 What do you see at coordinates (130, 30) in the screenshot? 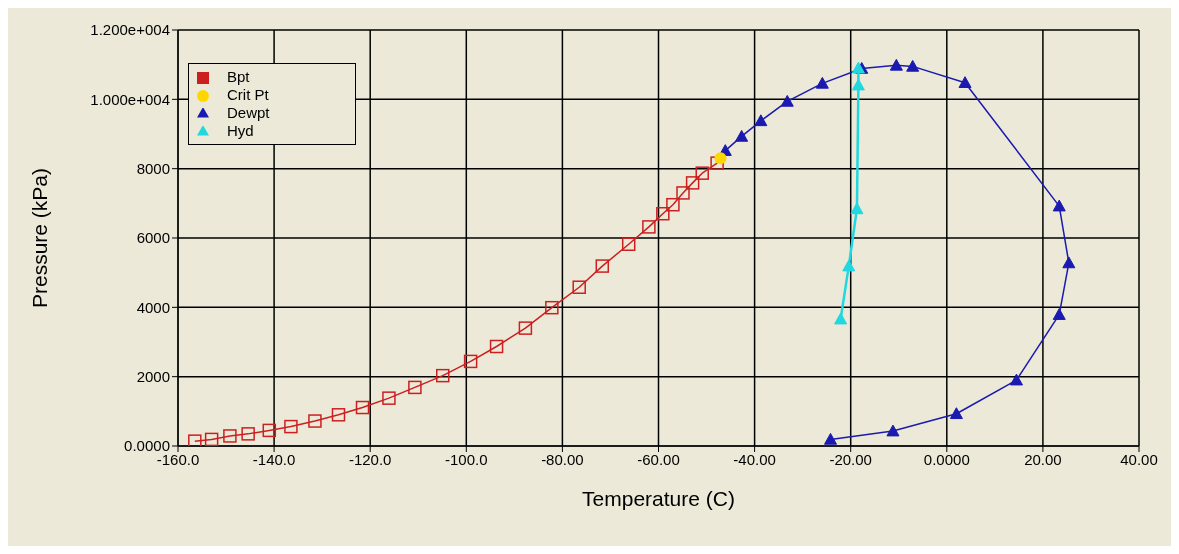
I see `y-tick-label: 1.200e+004` at bounding box center [130, 30].